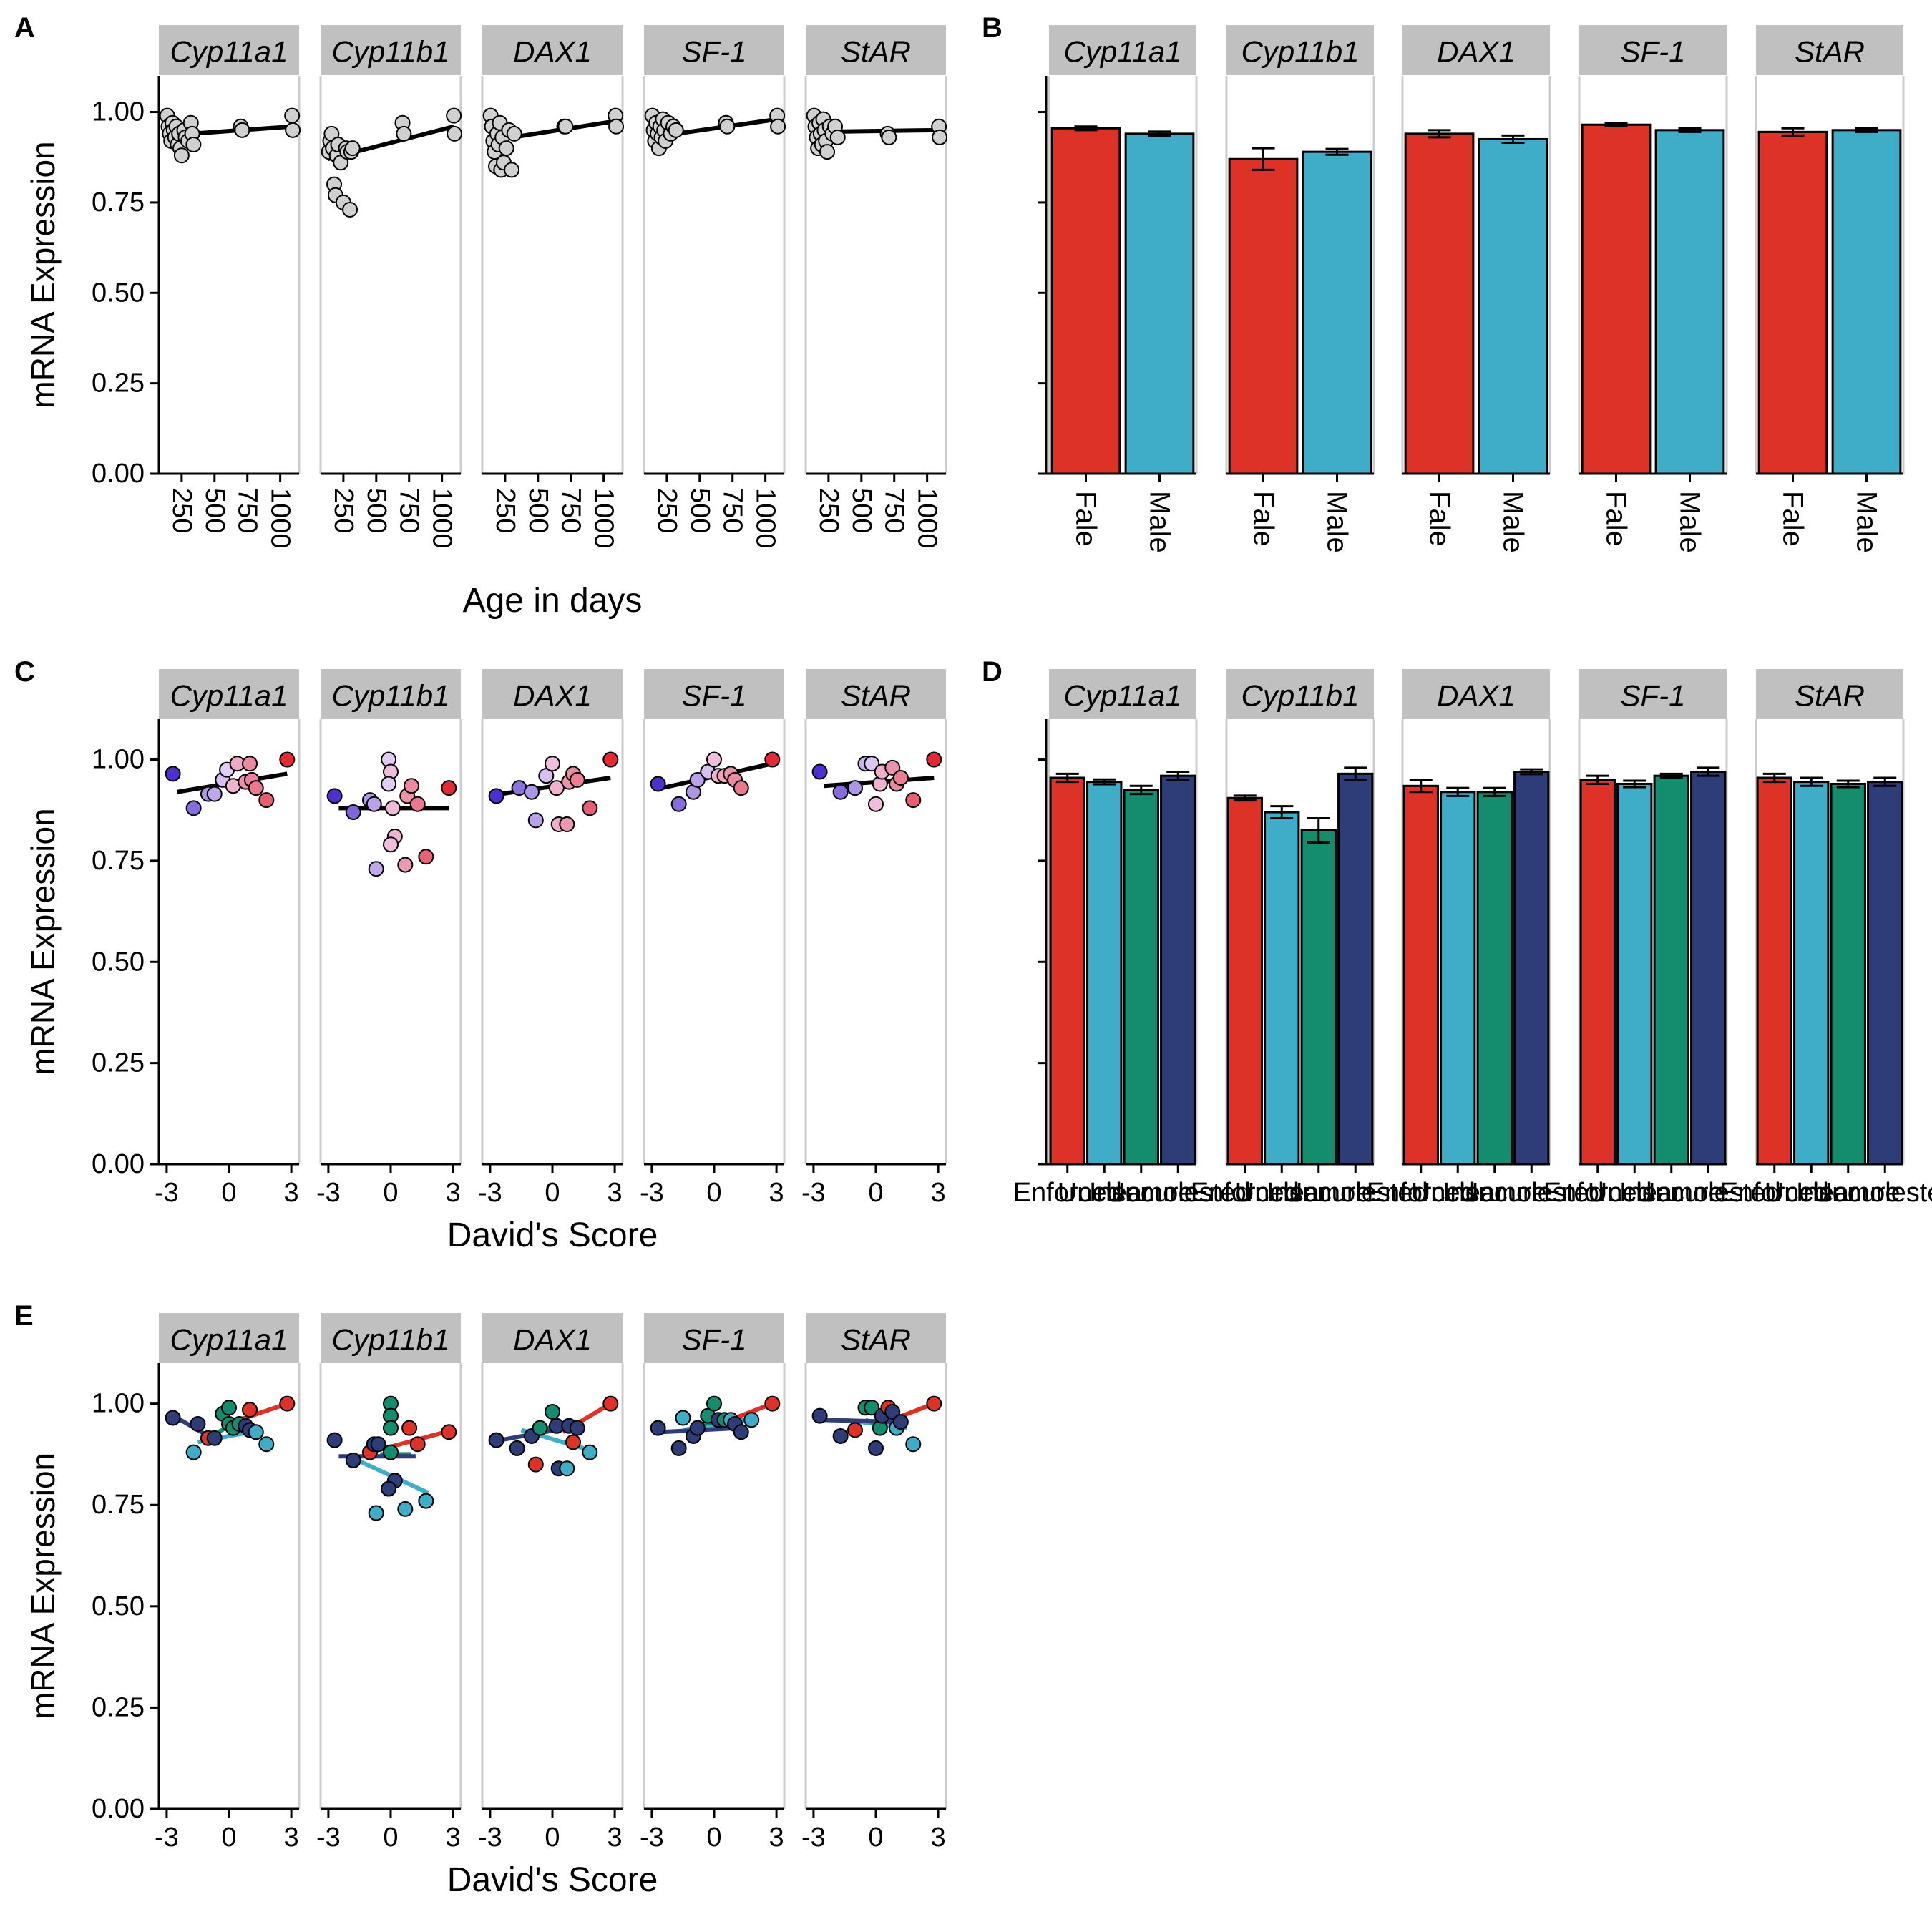 The image size is (1932, 1932). What do you see at coordinates (1159, 303) in the screenshot?
I see `bar-Male` at bounding box center [1159, 303].